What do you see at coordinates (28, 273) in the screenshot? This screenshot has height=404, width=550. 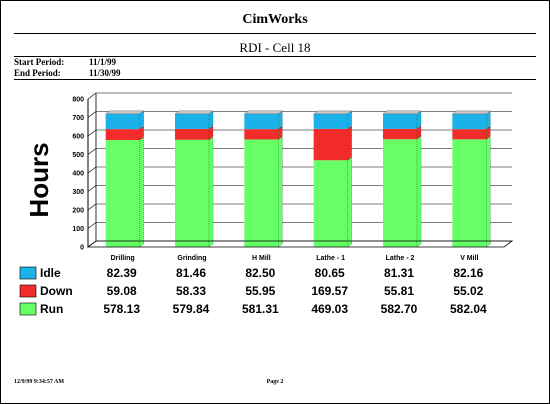 I see `legend-swatch-idle` at bounding box center [28, 273].